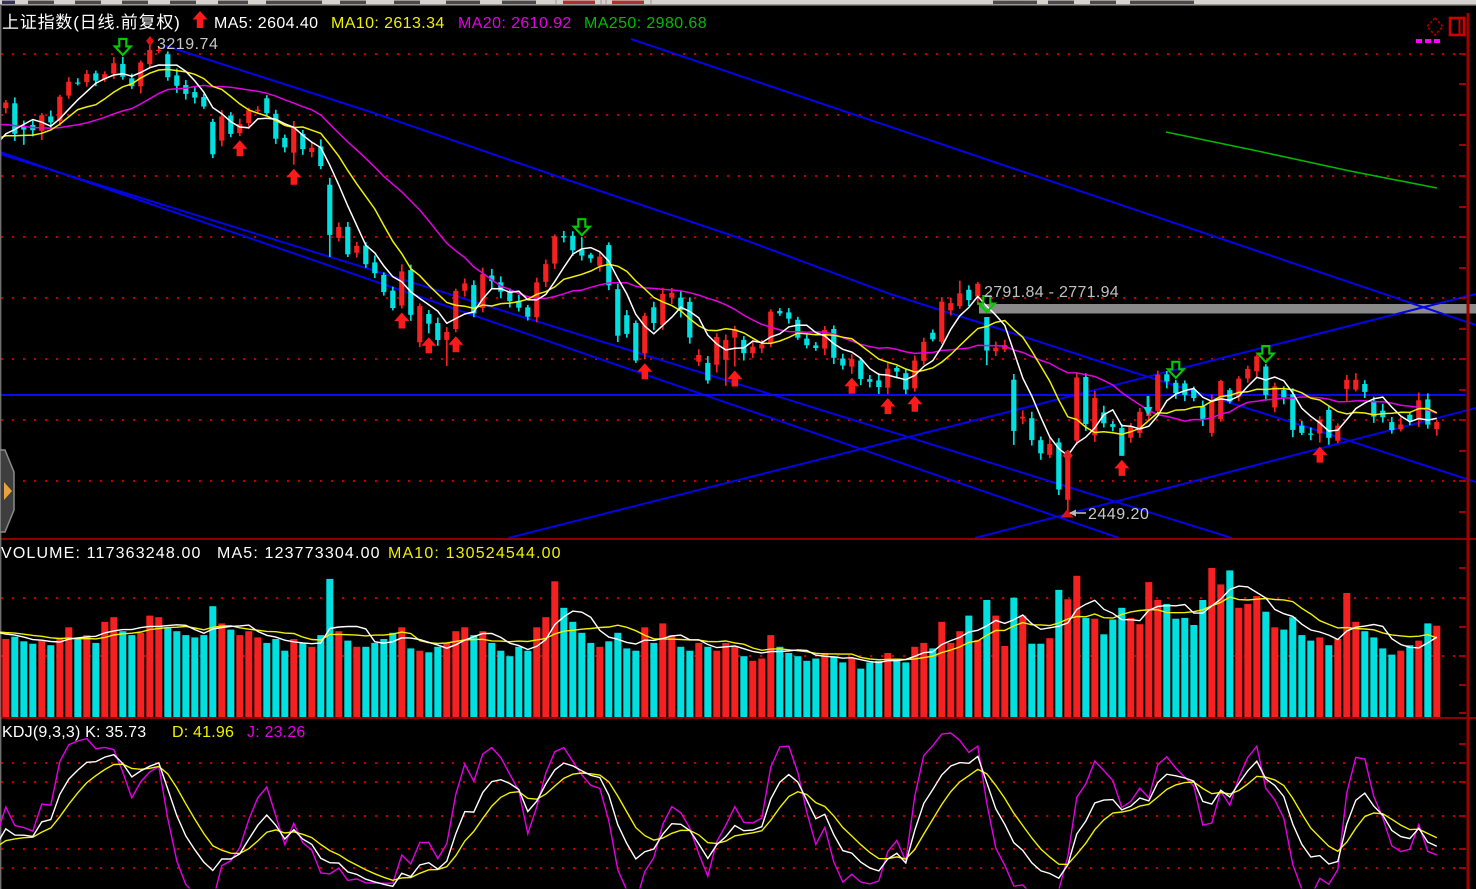 Image resolution: width=1476 pixels, height=889 pixels. I want to click on svg-text: VOLUME: 117363248.00, so click(101, 553).